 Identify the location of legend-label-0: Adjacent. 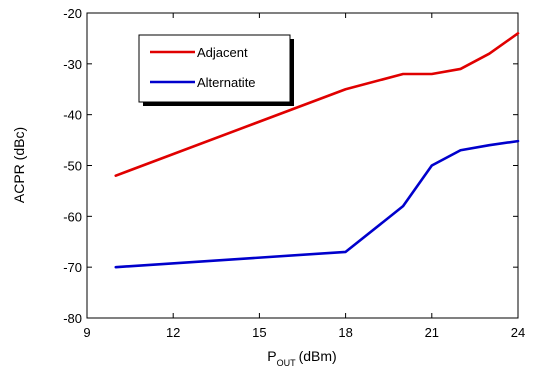
(222, 52).